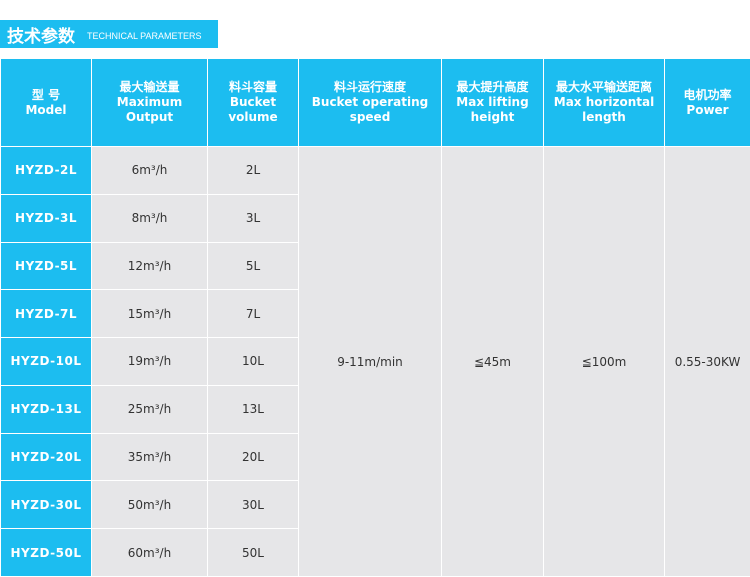  Describe the element at coordinates (253, 109) in the screenshot. I see `header-en: Bucket volume` at that location.